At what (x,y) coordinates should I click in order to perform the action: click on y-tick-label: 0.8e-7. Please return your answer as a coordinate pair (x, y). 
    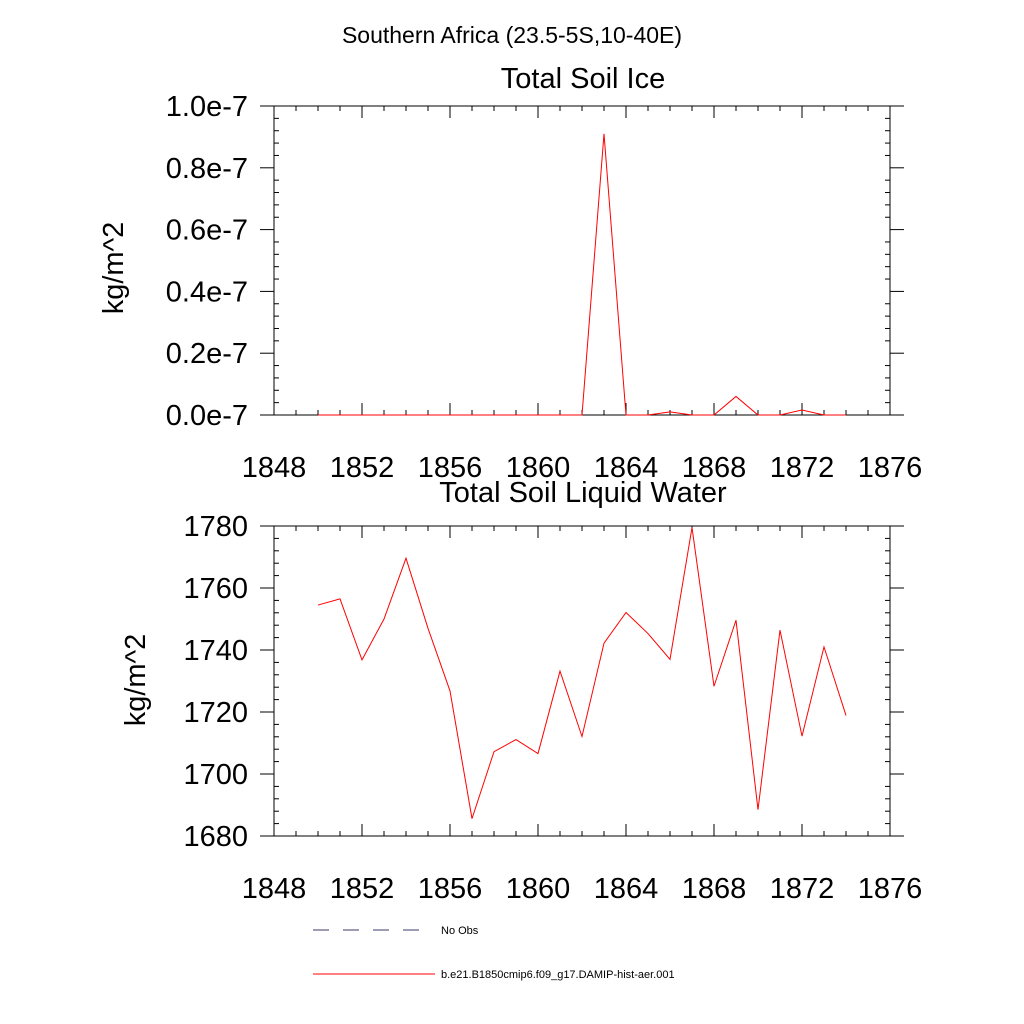
    Looking at the image, I should click on (207, 169).